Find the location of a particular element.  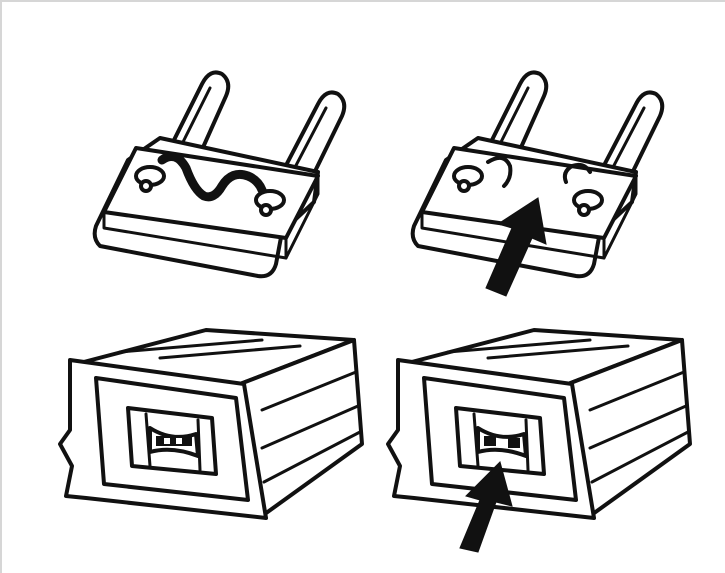

intact-cartridge-fuse is located at coordinates (211, 424).